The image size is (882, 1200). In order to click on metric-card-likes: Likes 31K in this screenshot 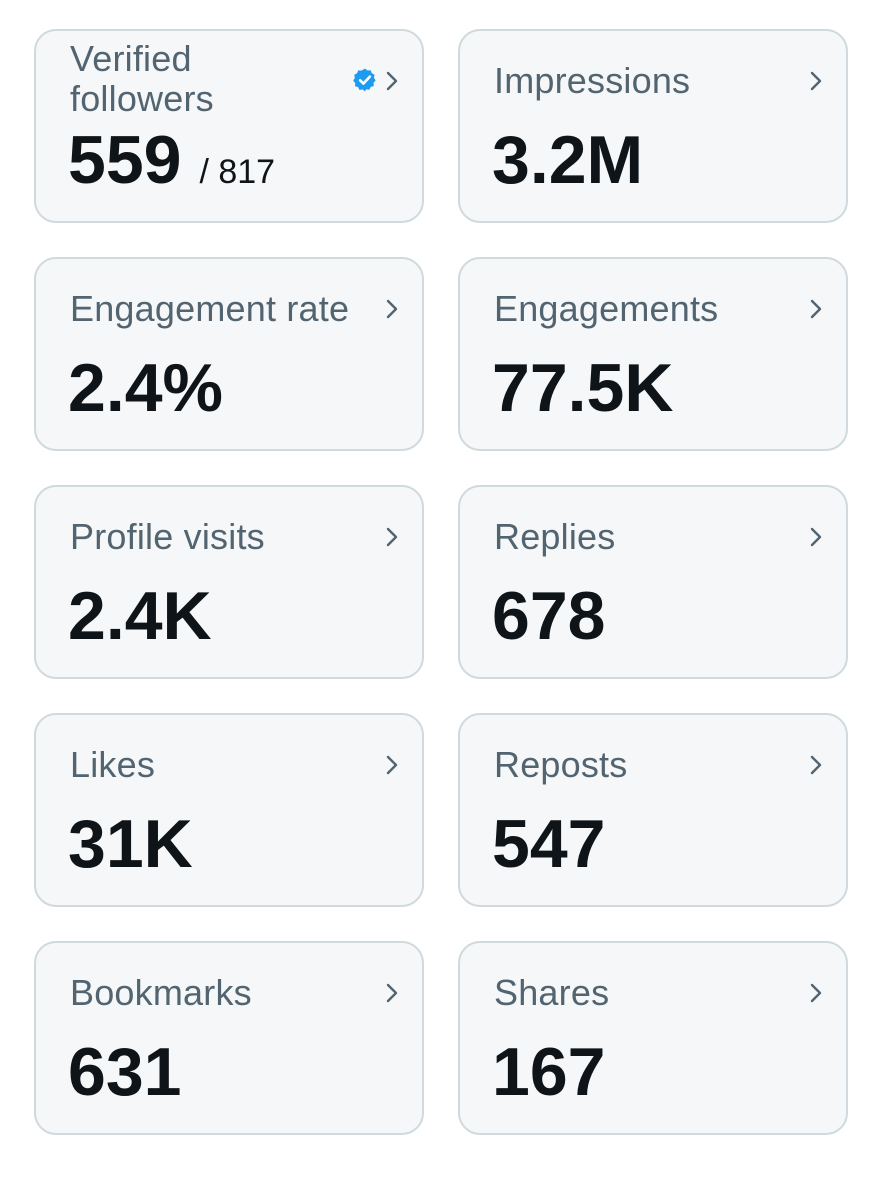, I will do `click(229, 810)`.